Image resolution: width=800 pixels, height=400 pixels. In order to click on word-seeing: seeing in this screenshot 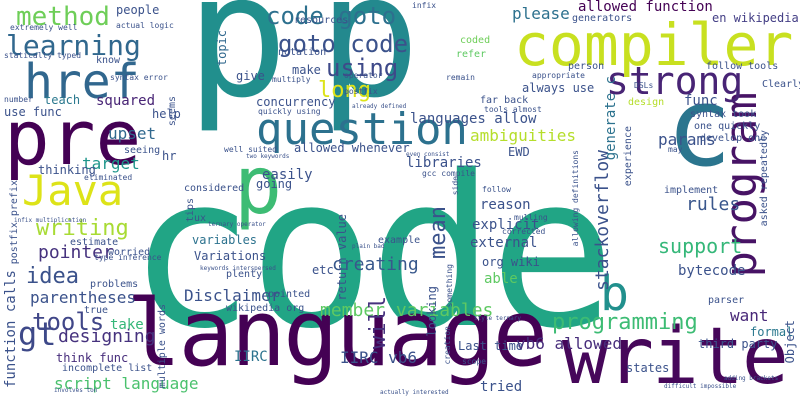, I will do `click(142, 150)`.